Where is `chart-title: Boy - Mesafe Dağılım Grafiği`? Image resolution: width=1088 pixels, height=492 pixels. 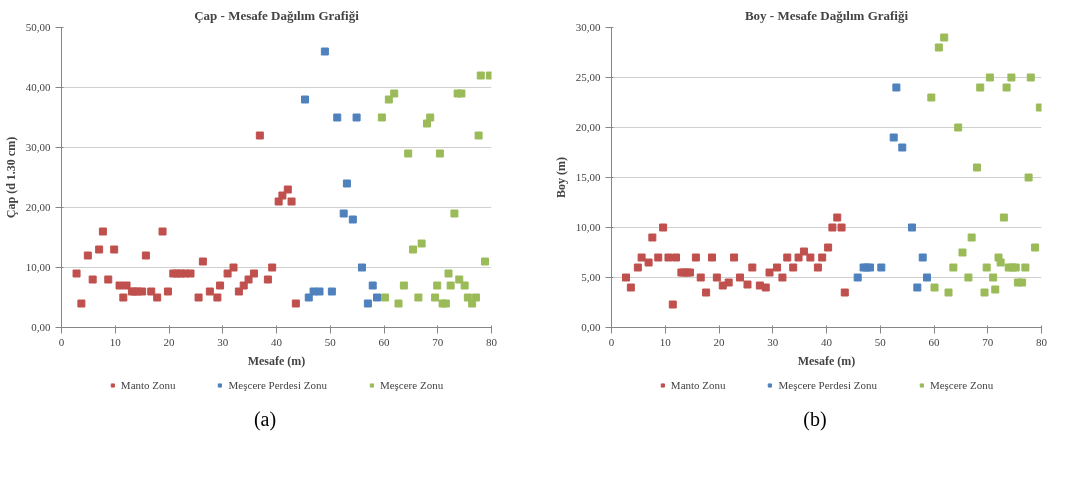
chart-title: Boy - Mesafe Dağılım Grafiği is located at coordinates (826, 15).